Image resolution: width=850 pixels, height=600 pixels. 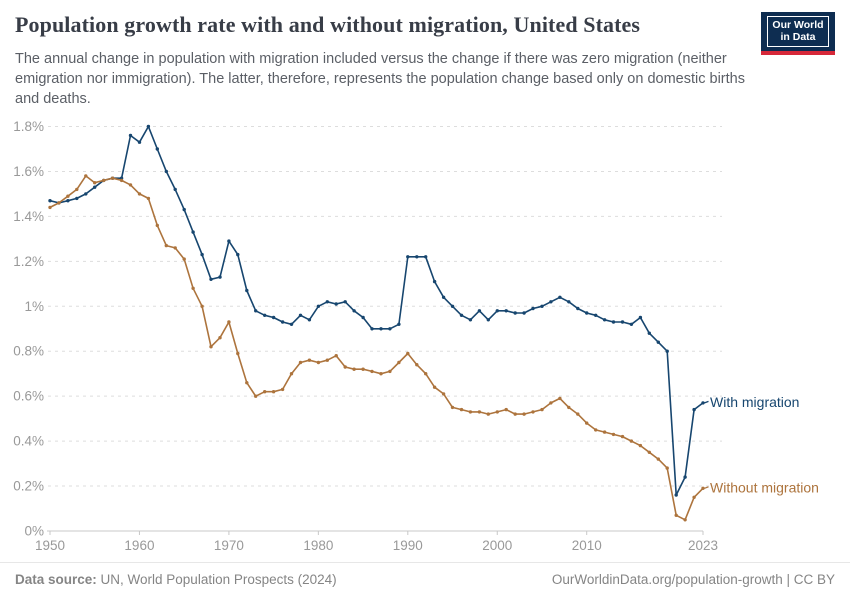 I want to click on y-tick-label: 0.8%, so click(x=28, y=351).